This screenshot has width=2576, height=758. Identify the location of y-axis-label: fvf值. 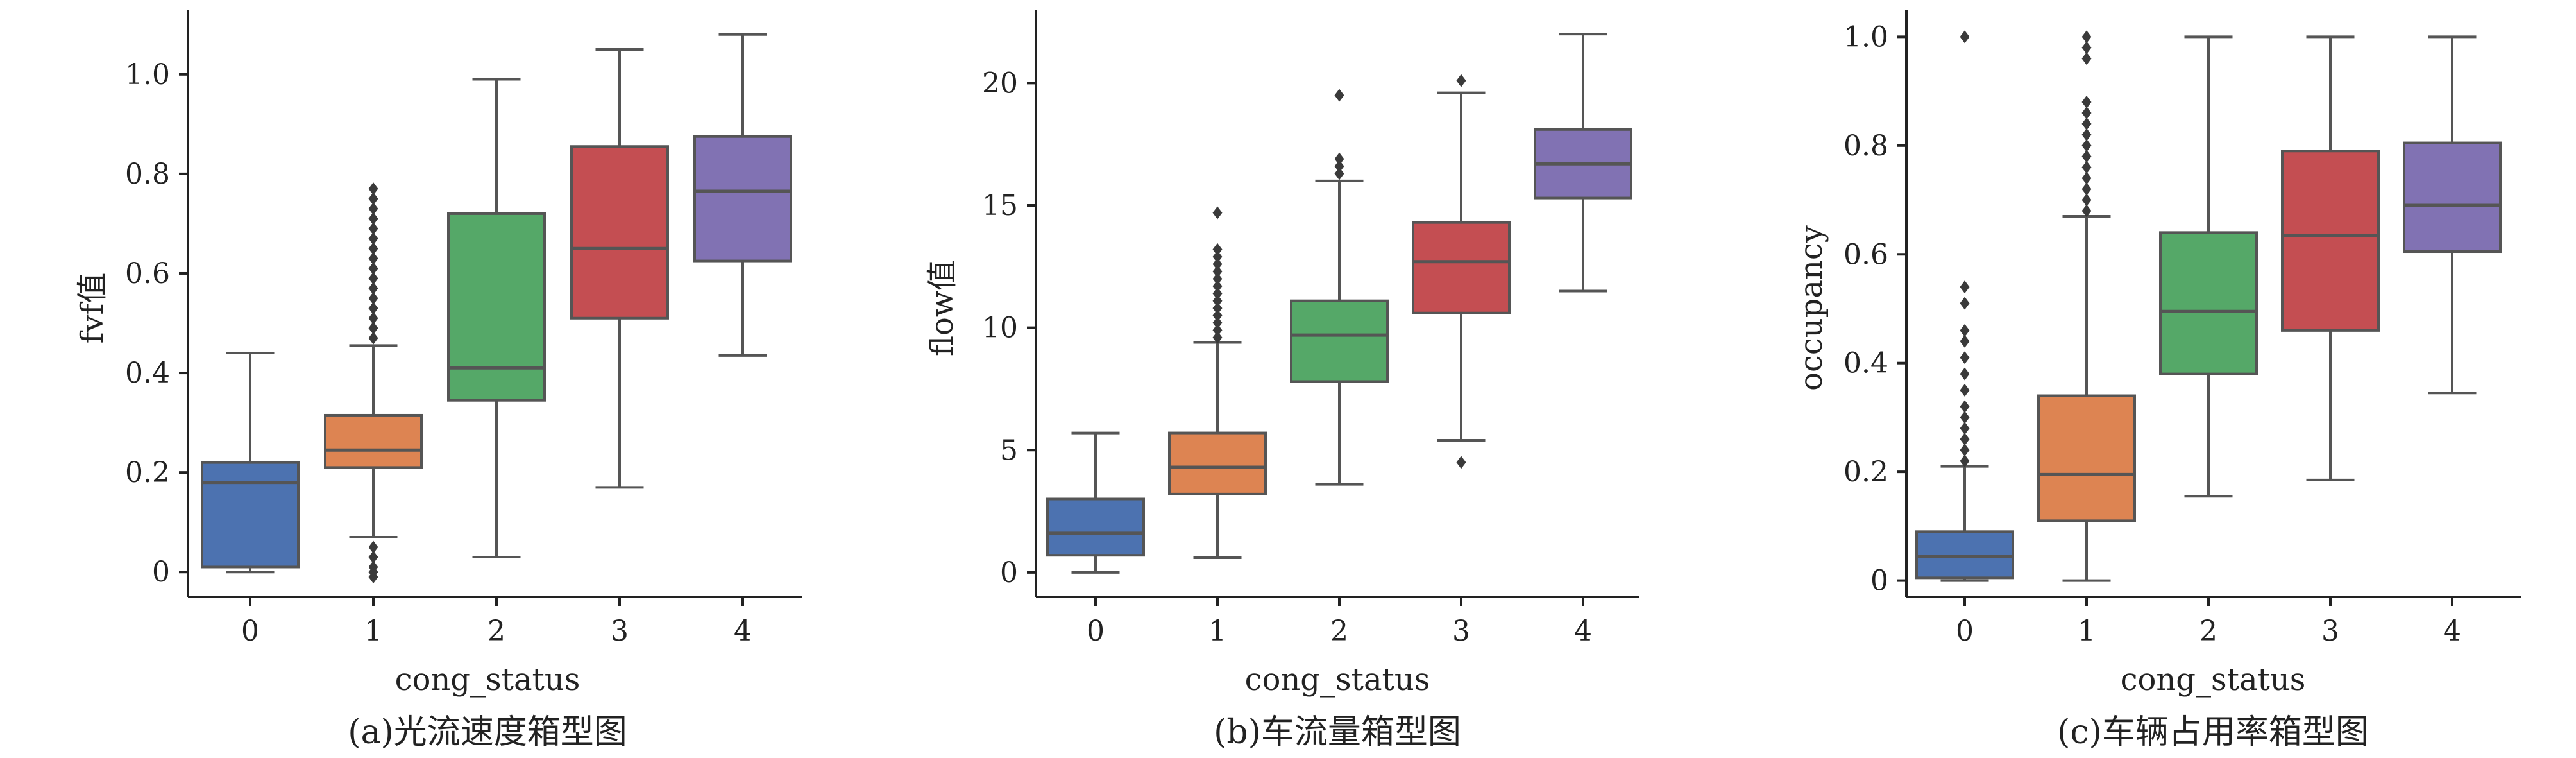
(92, 308).